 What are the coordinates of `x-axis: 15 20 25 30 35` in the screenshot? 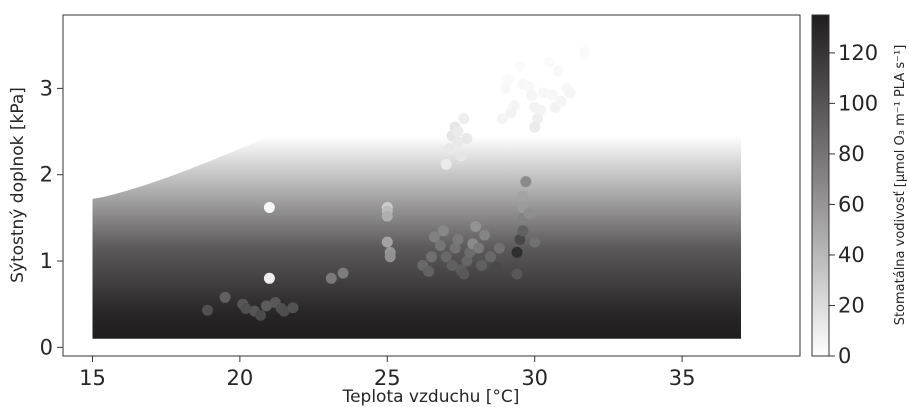 It's located at (387, 373).